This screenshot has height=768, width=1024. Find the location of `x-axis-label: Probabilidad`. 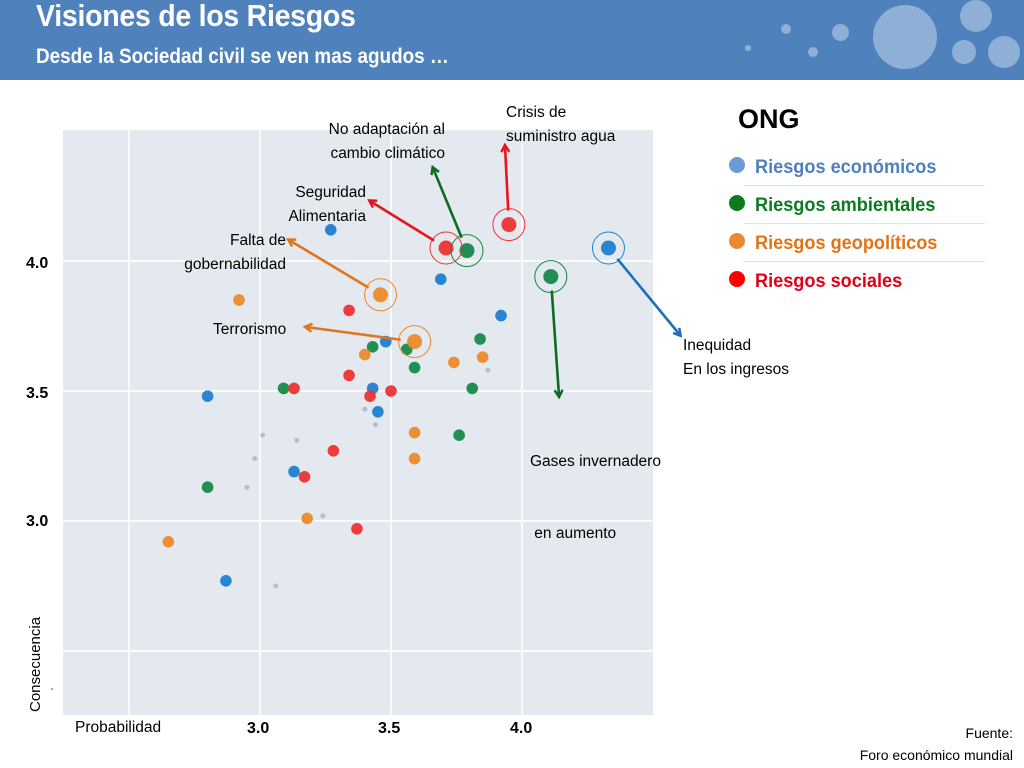

x-axis-label: Probabilidad is located at coordinates (118, 727).